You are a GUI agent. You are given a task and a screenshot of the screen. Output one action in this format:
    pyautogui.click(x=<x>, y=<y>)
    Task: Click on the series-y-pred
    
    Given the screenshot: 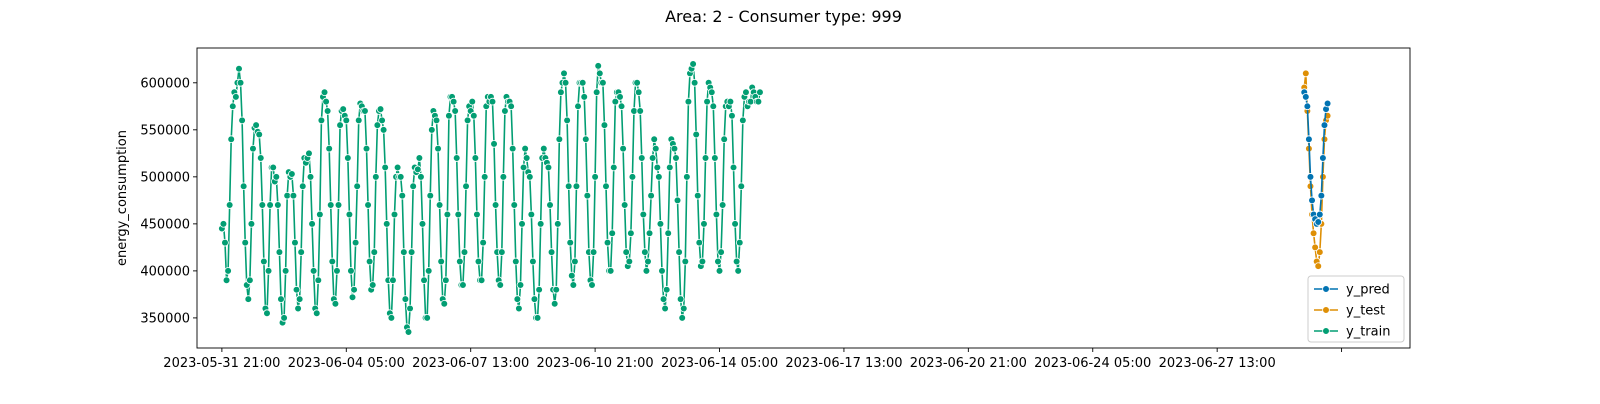 What is the action you would take?
    pyautogui.click(x=1316, y=158)
    